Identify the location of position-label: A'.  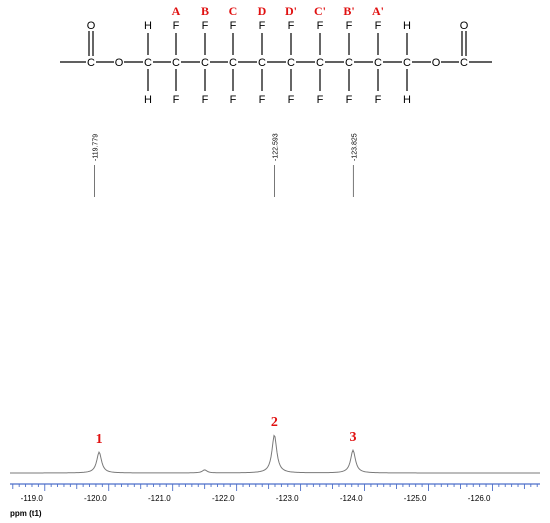
(378, 11).